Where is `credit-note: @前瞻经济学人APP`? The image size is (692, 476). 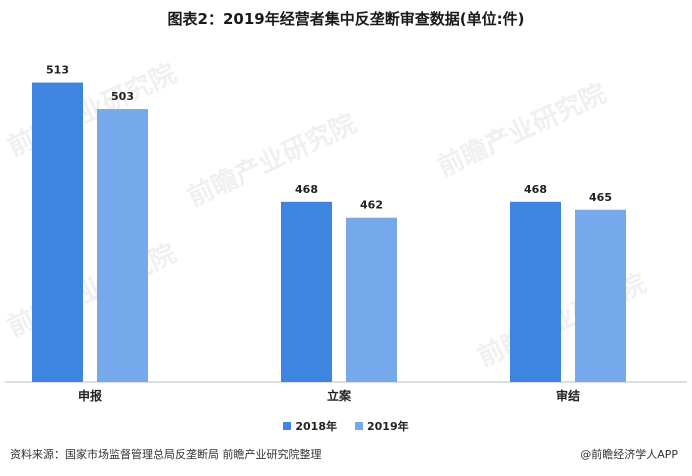 credit-note: @前瞻经济学人APP is located at coordinates (629, 454).